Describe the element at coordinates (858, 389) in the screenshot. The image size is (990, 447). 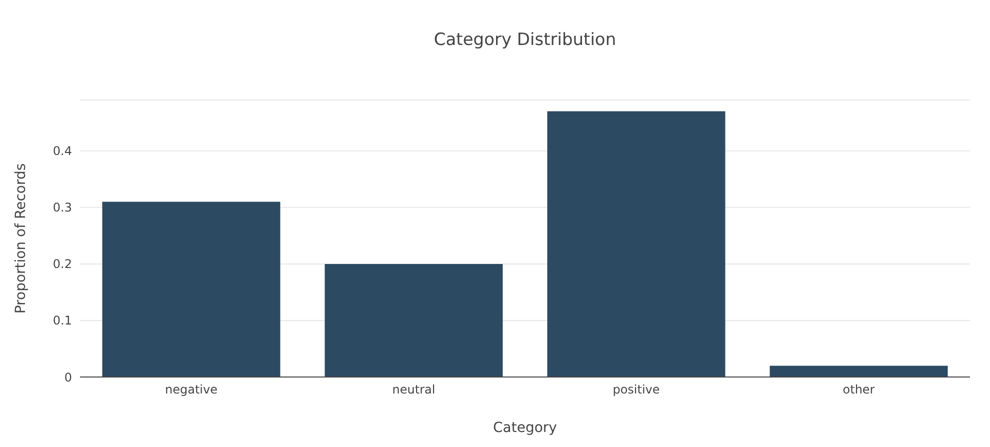
I see `x-tick-label: other` at that location.